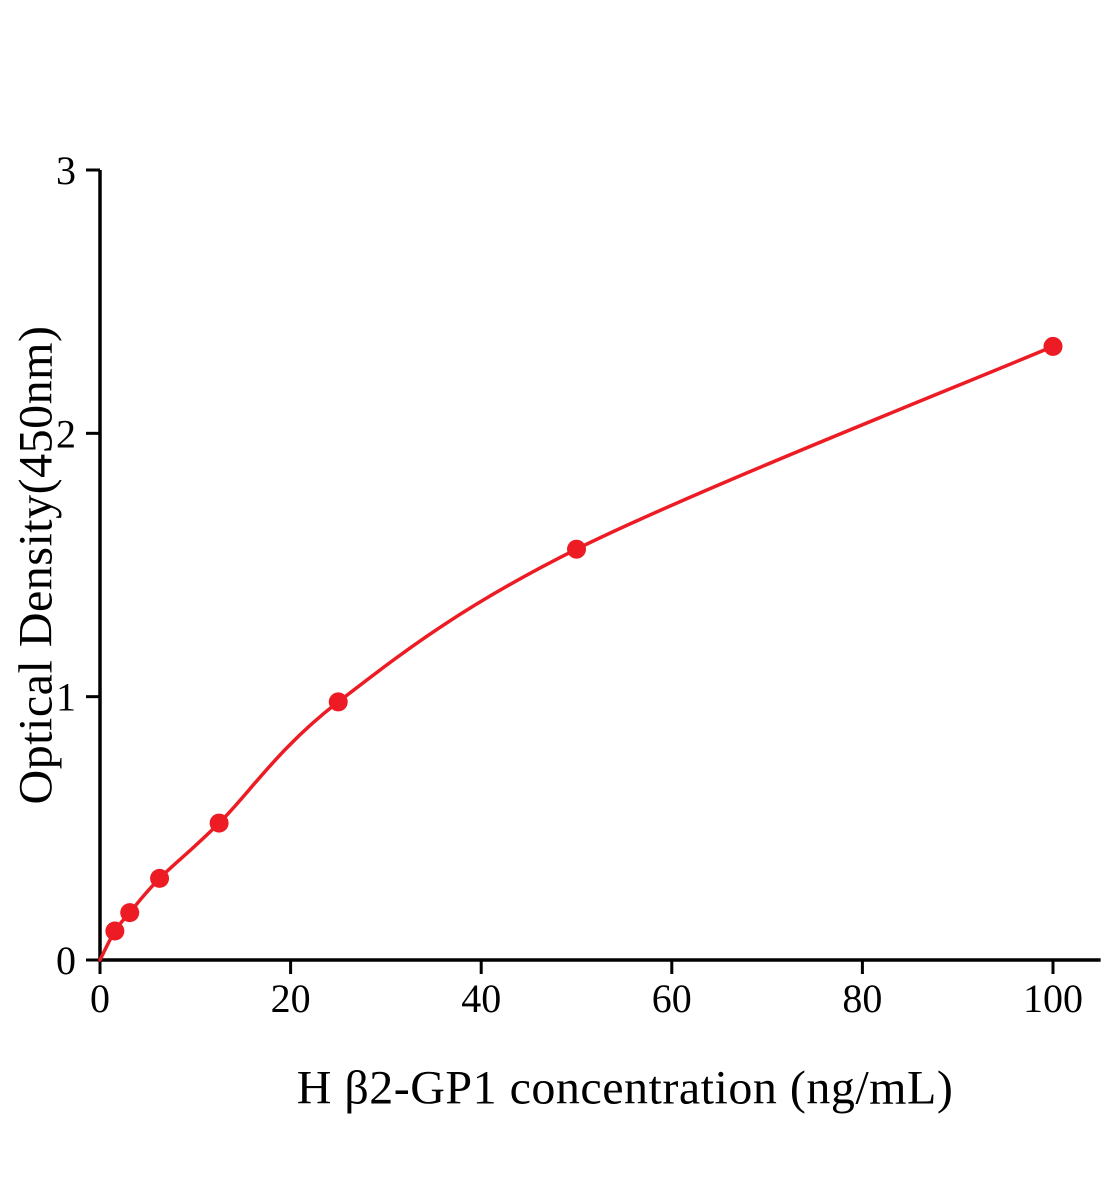 The height and width of the screenshot is (1200, 1104). What do you see at coordinates (66, 433) in the screenshot?
I see `y-tick-label: 2` at bounding box center [66, 433].